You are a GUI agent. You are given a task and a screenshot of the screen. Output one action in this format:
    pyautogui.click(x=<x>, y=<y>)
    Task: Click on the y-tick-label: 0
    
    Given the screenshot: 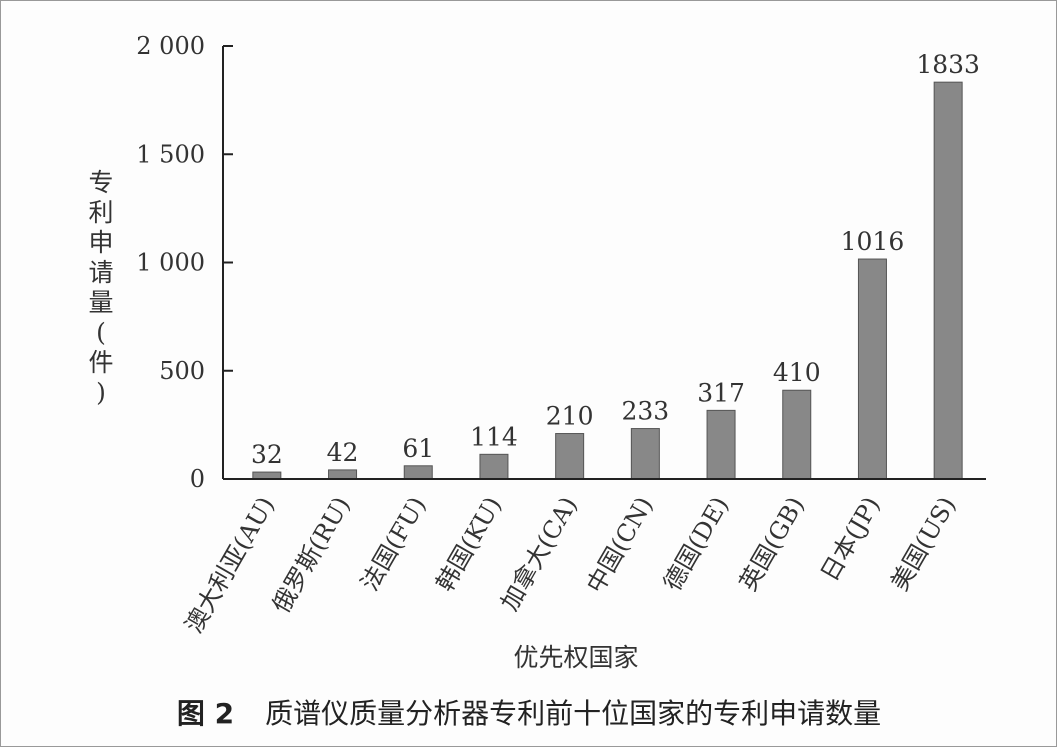 What is the action you would take?
    pyautogui.click(x=197, y=479)
    